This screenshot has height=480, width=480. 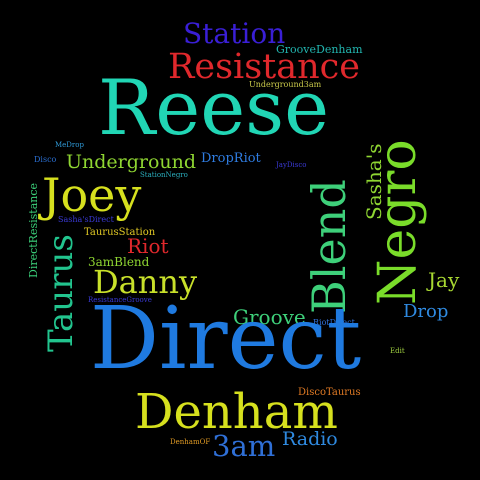 I want to click on word-drop: Drop, so click(x=426, y=311).